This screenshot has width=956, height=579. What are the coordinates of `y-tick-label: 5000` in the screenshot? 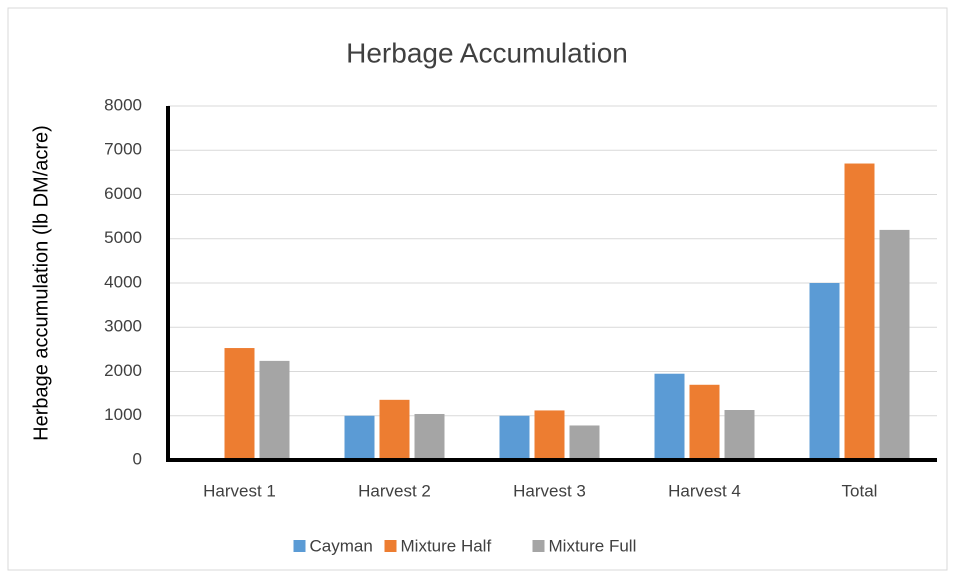 It's located at (123, 237).